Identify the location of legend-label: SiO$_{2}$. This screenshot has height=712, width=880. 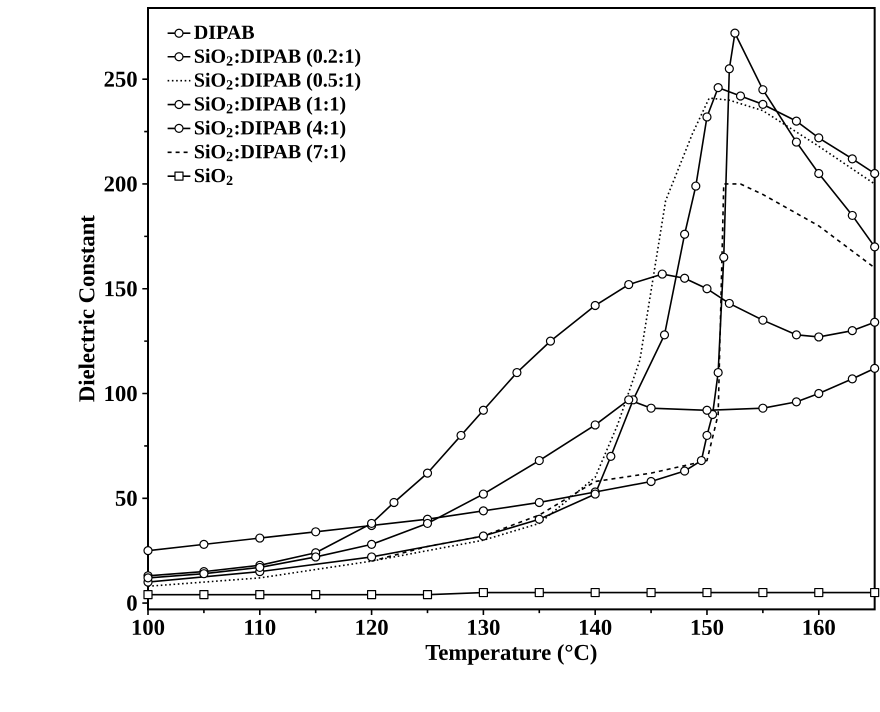
(213, 176).